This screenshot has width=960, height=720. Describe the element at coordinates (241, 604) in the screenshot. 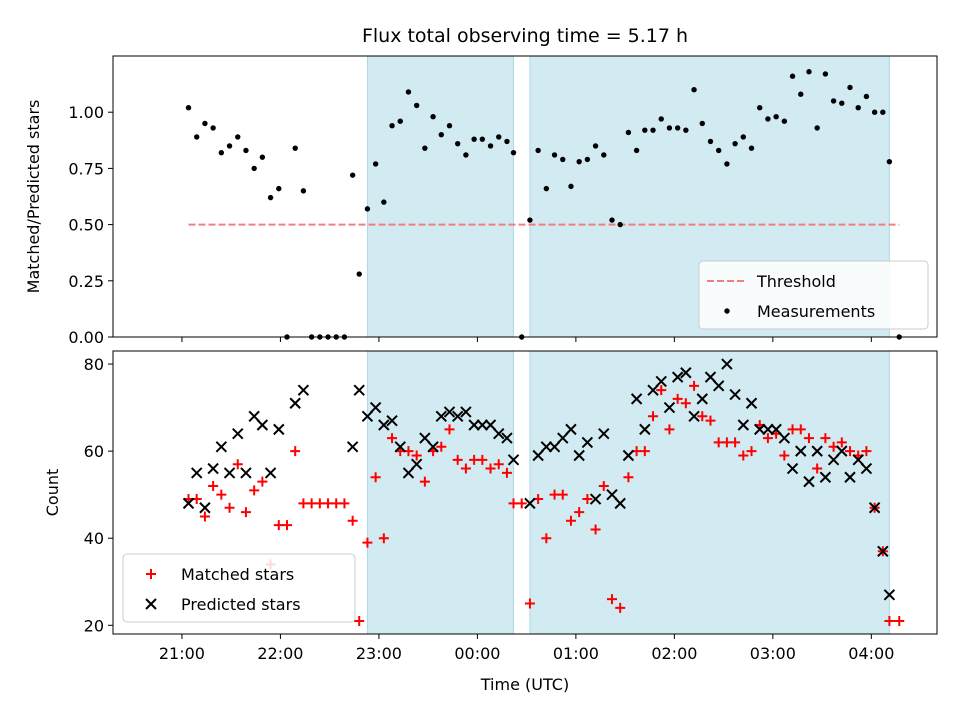

I see `predicted-stars-legend-label: Predicted stars` at that location.